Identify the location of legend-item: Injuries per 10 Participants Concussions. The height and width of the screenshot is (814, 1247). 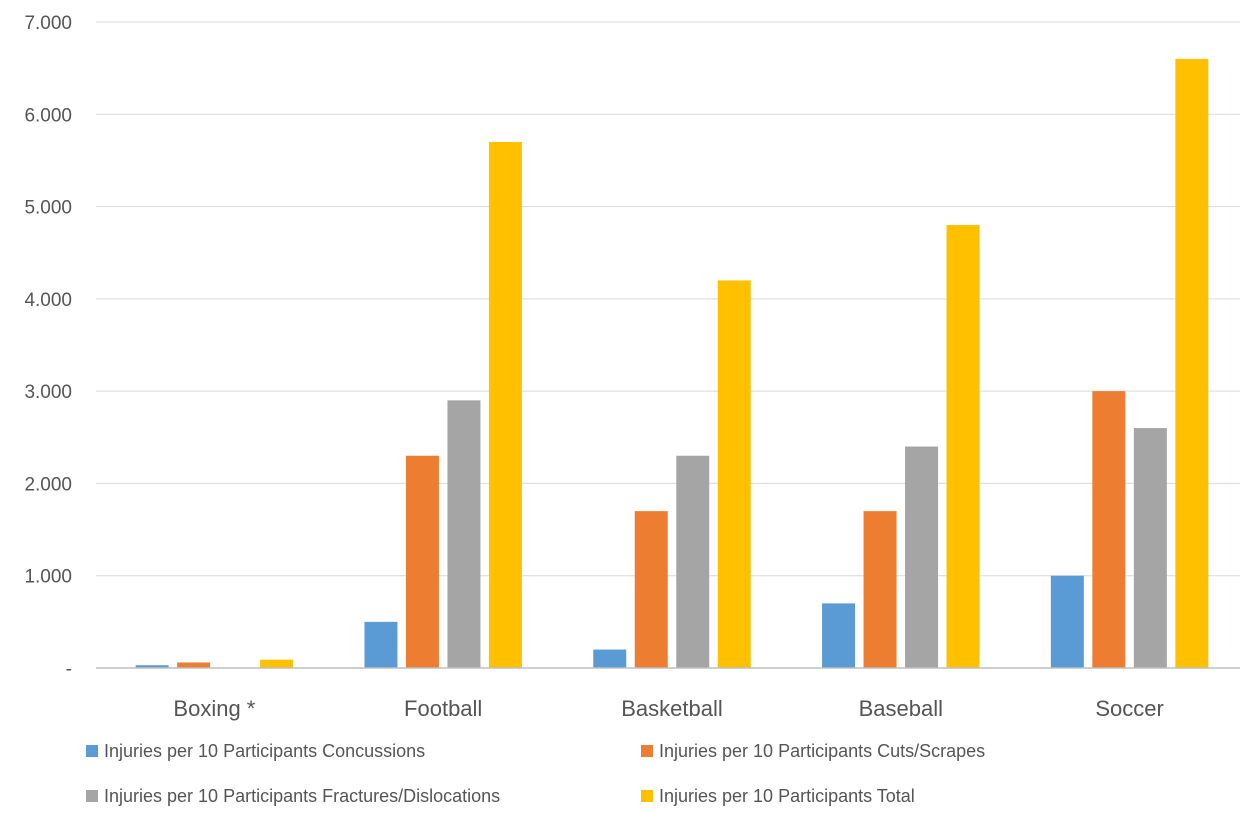
(255, 751).